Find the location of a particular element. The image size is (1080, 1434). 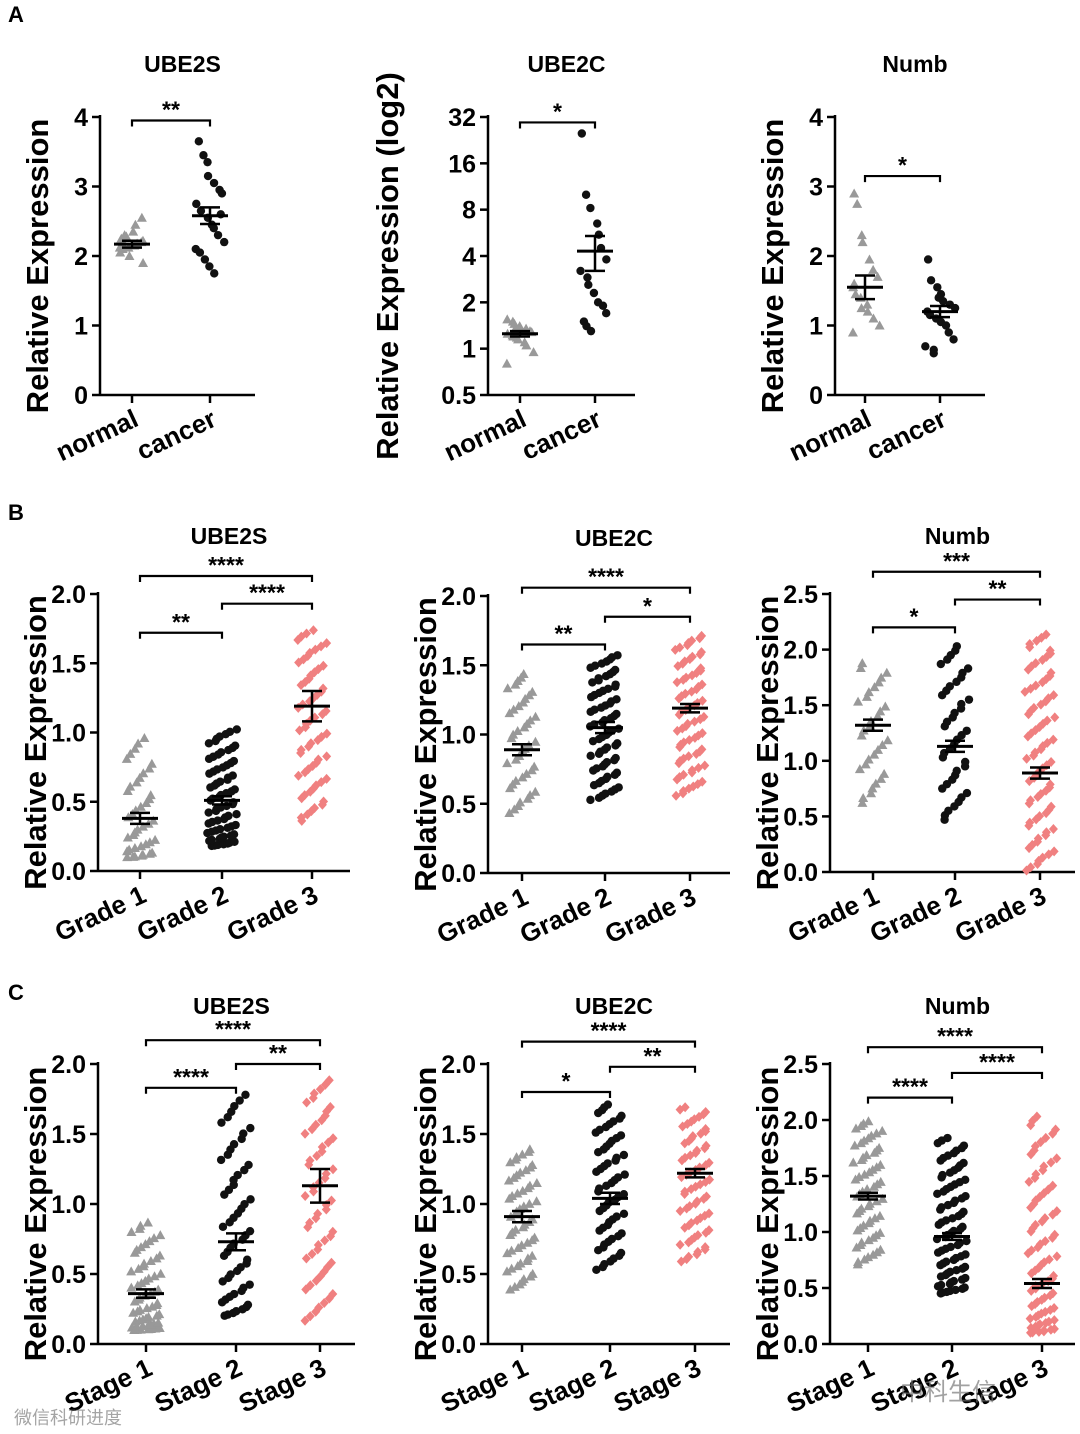

x-tick-label: Stage 2 is located at coordinates (572, 1385).